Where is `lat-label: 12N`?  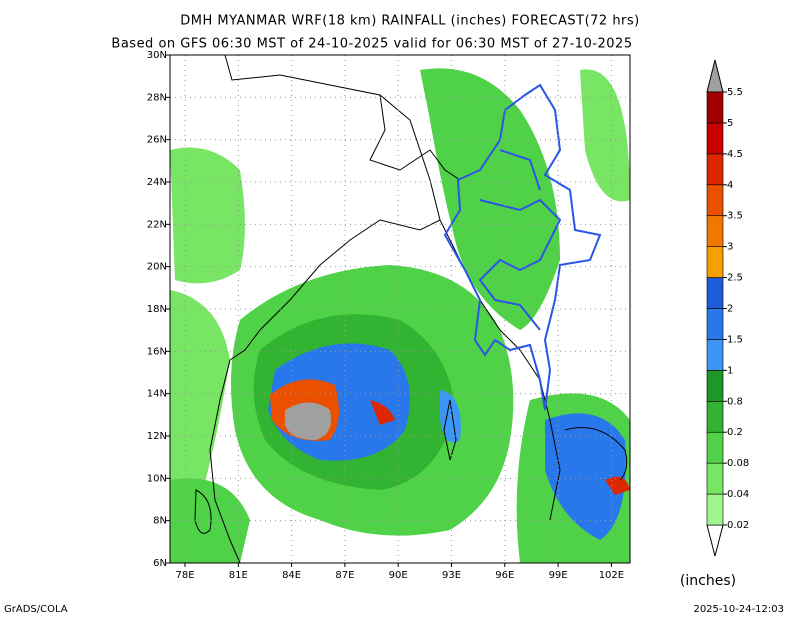
lat-label: 12N is located at coordinates (157, 436).